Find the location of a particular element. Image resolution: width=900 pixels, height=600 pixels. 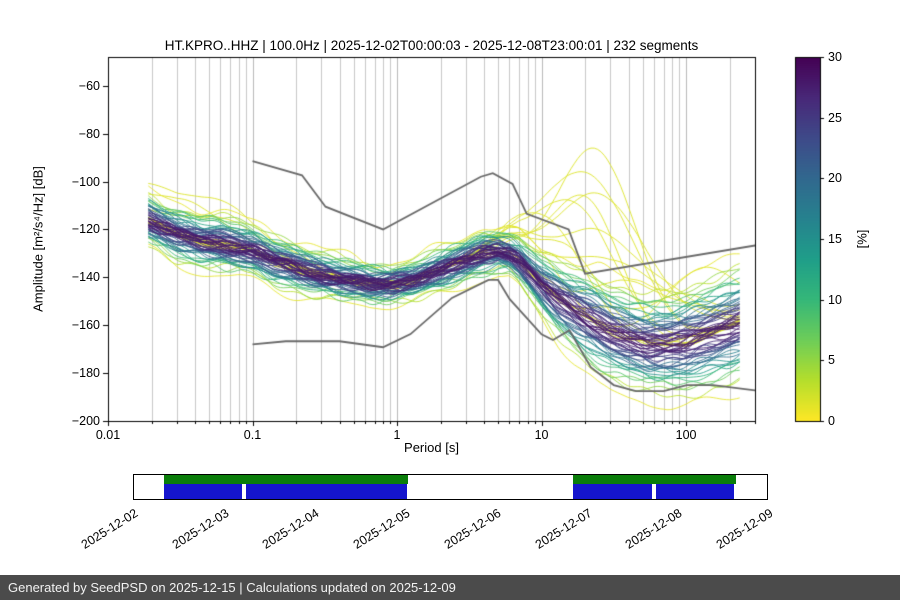

colorbar-tick-label: 15 is located at coordinates (835, 239).